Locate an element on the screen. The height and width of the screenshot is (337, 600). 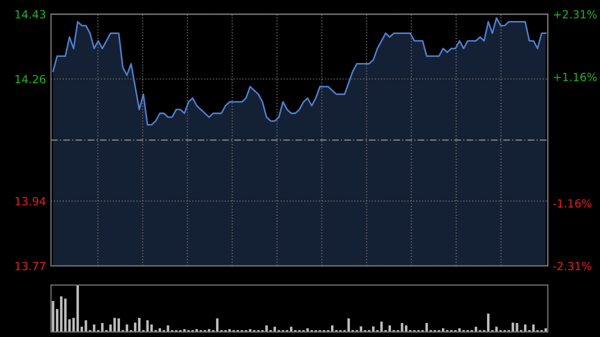
y2-tick-label: +2.31% is located at coordinates (575, 14).